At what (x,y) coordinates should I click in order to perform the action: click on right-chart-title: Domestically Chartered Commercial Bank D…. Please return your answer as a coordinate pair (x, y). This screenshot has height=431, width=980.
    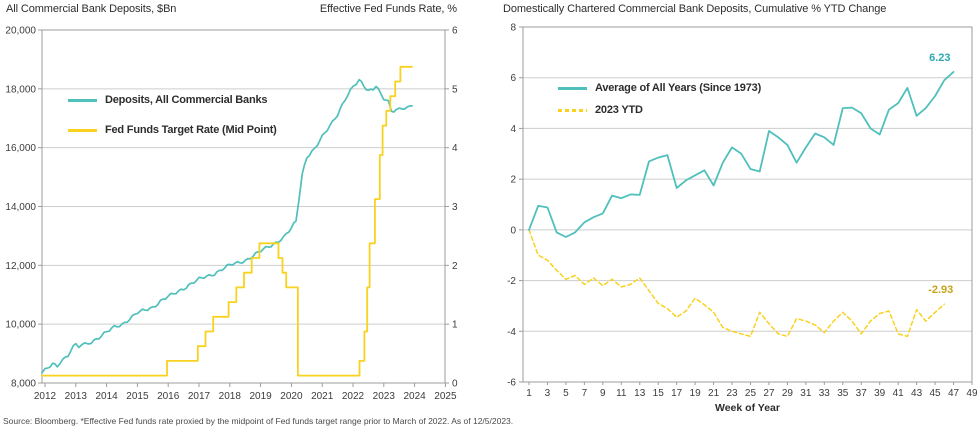
    Looking at the image, I should click on (695, 9).